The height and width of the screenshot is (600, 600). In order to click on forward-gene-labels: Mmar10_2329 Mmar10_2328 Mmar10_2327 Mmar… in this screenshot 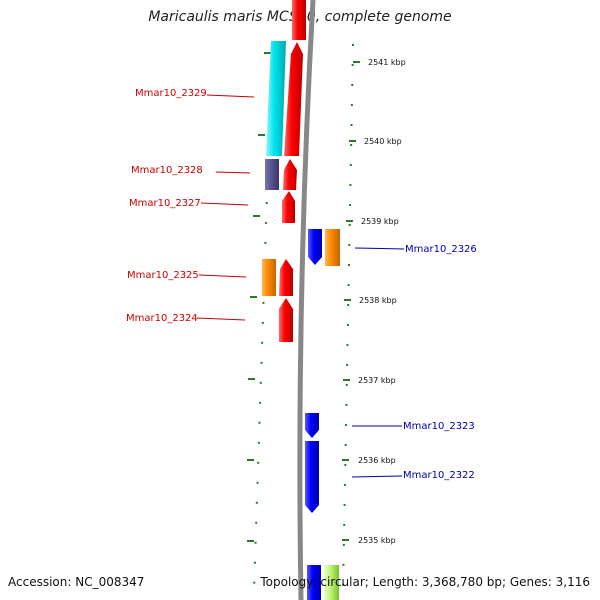, I will do `click(190, 206)`.